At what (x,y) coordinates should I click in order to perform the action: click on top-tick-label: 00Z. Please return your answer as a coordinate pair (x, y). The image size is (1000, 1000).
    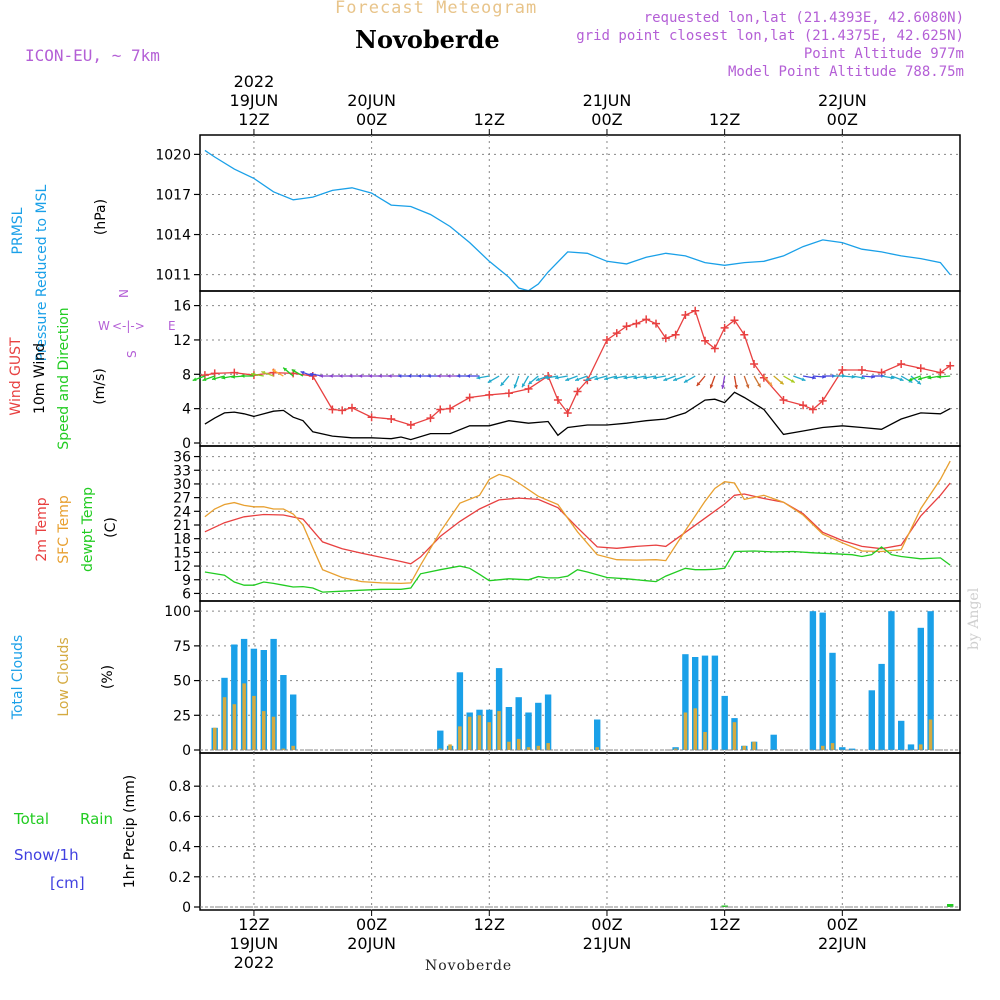
    Looking at the image, I should click on (606, 119).